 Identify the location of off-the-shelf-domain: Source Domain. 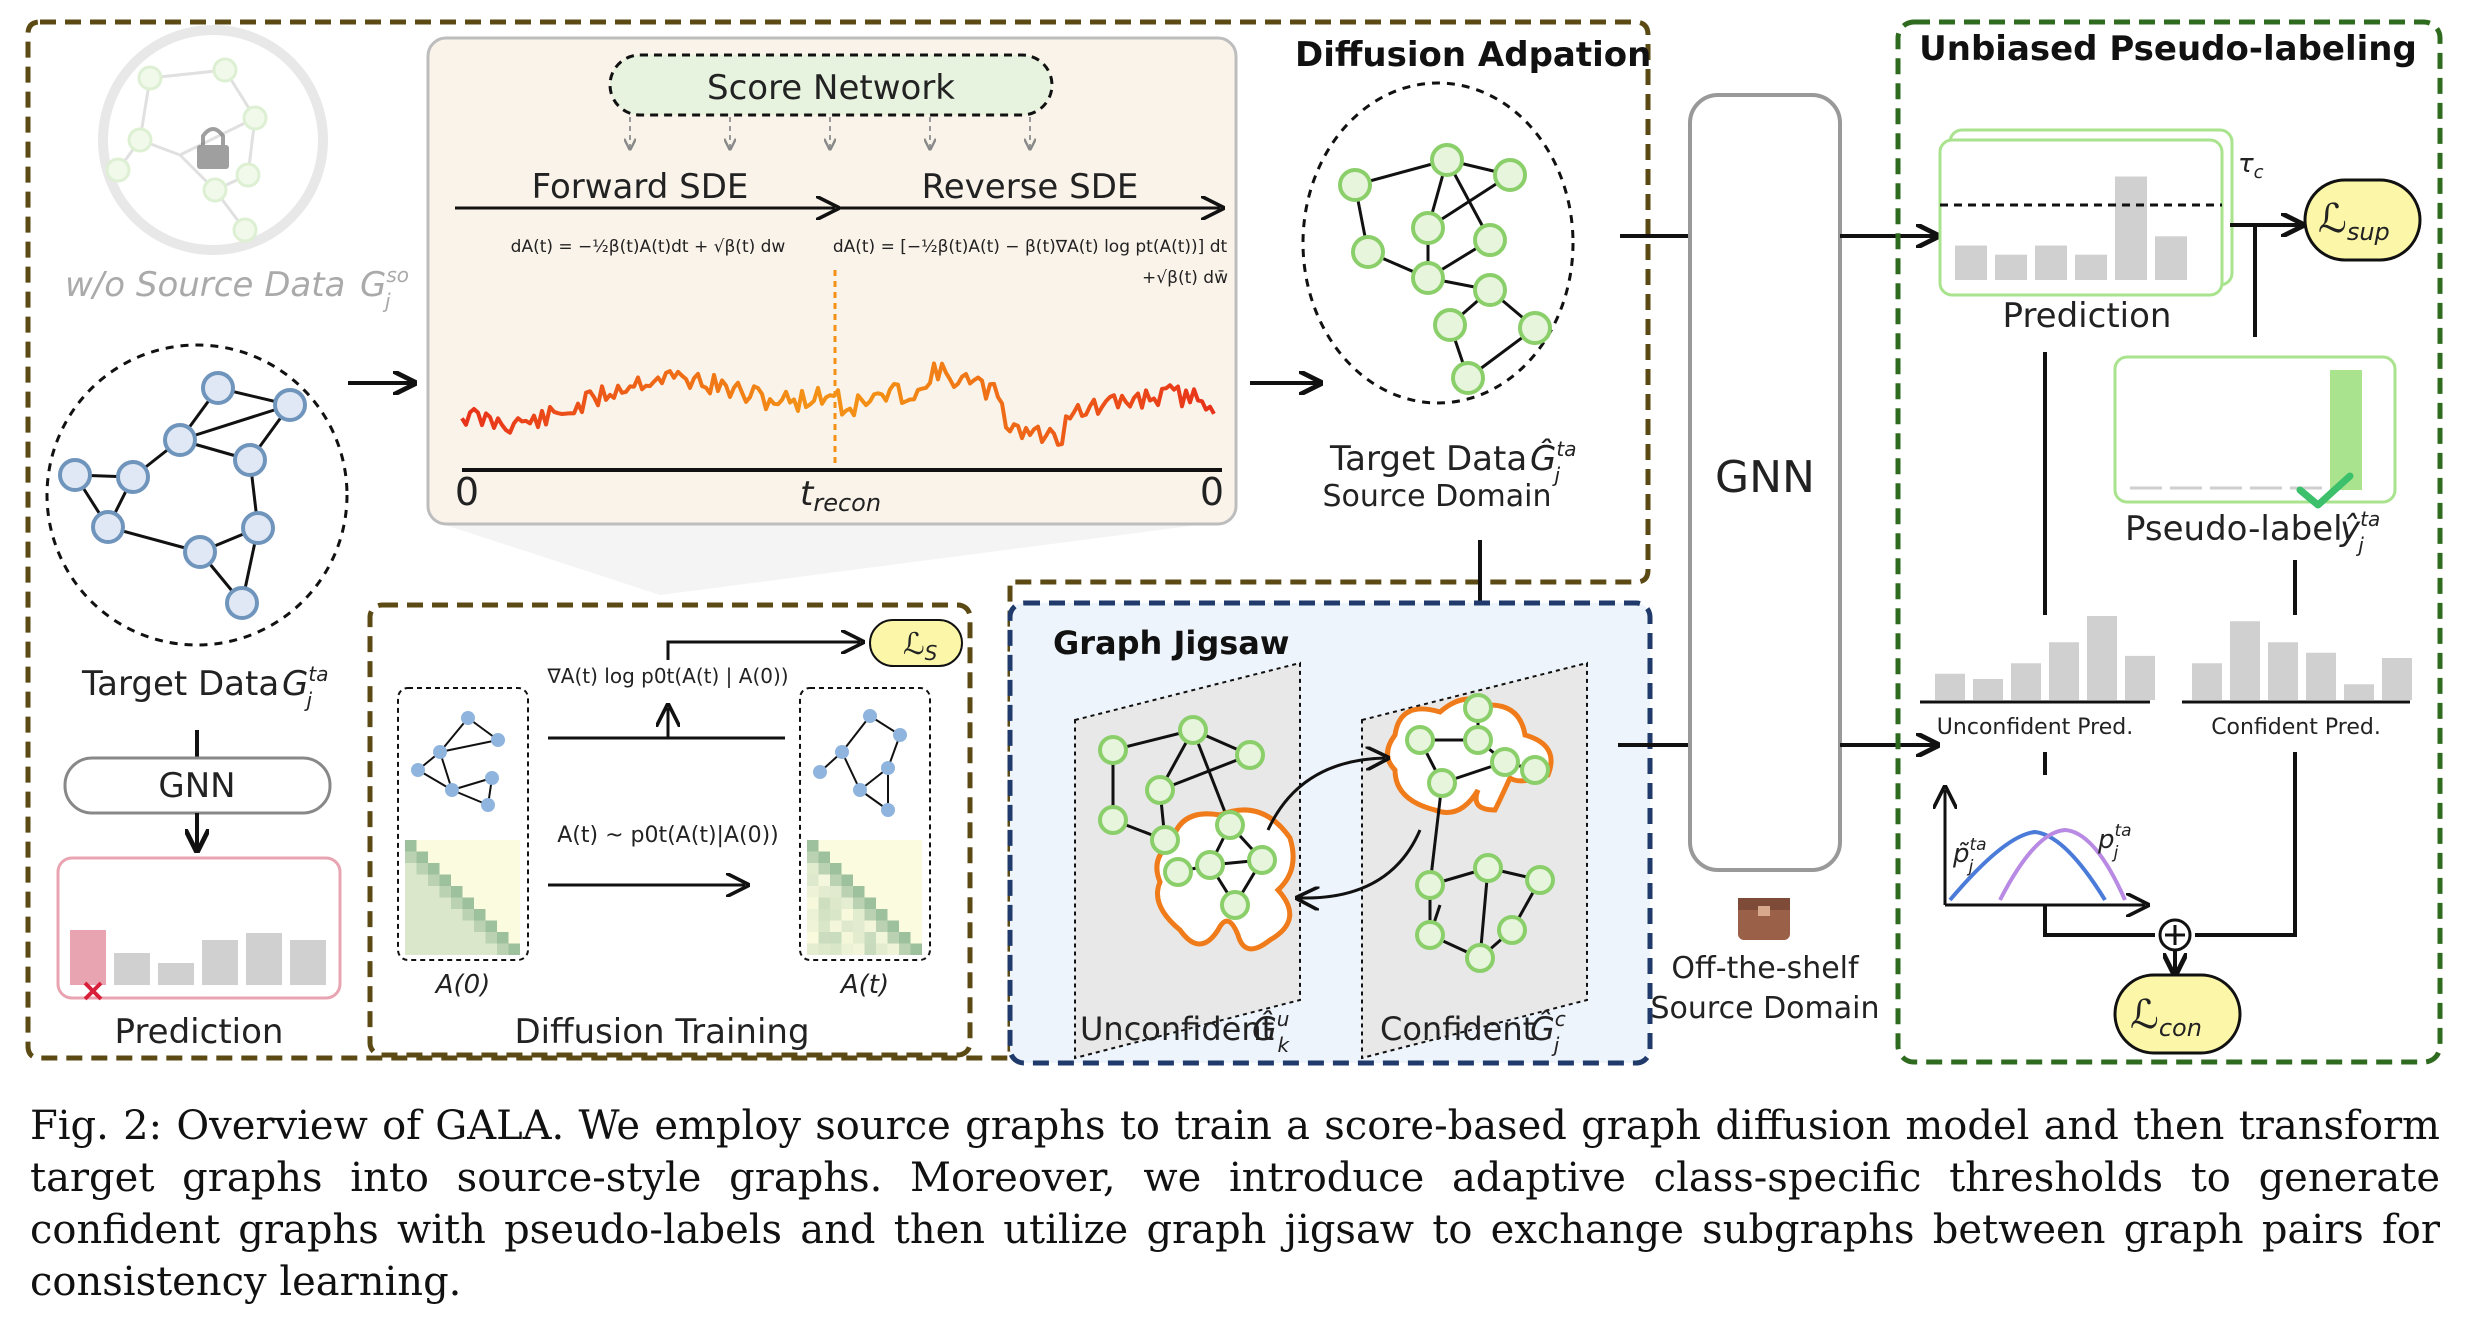
(1765, 1008).